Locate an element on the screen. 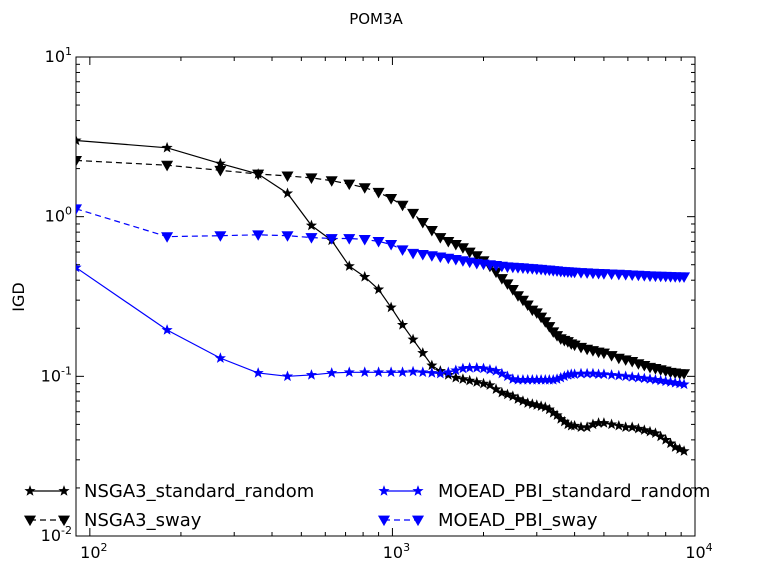 Image resolution: width=760 pixels, height=574 pixels. legend-item: MOEAD_PBI_sway is located at coordinates (487, 520).